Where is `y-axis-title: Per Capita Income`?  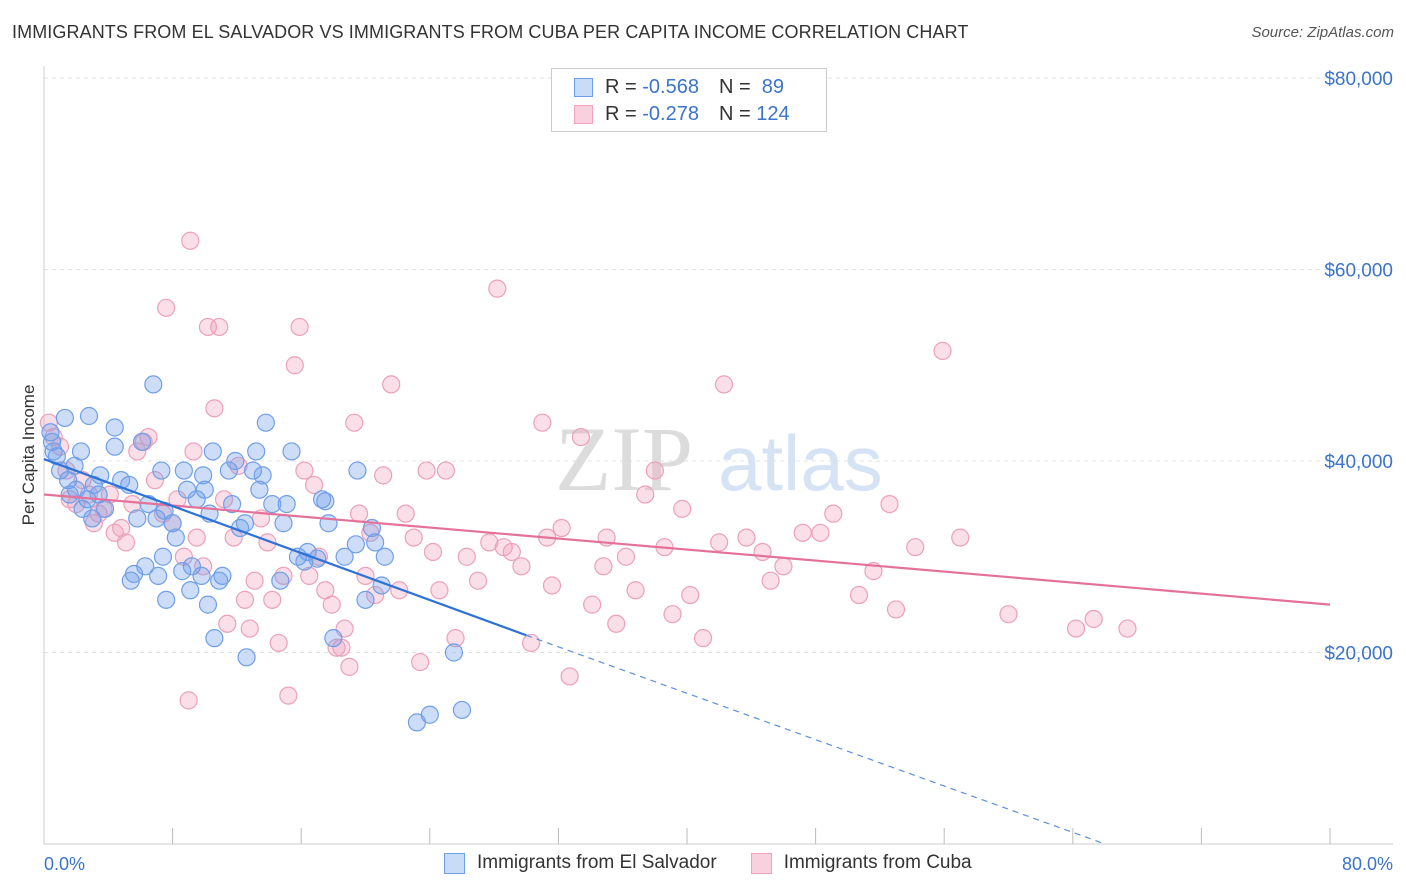
y-axis-title: Per Capita Income is located at coordinates (28, 455).